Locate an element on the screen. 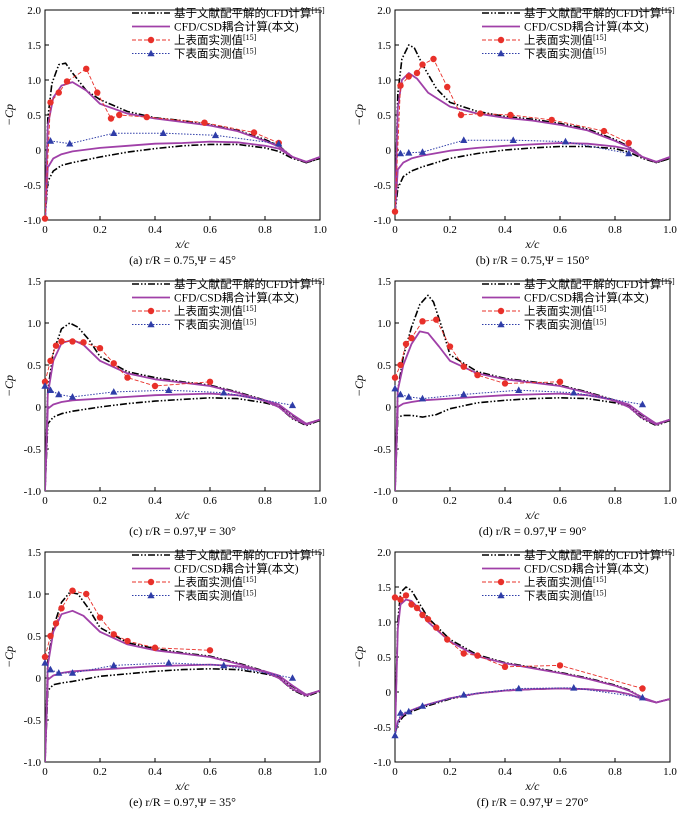 The height and width of the screenshot is (814, 700). y-tick-label: 0 is located at coordinates (389, 693).